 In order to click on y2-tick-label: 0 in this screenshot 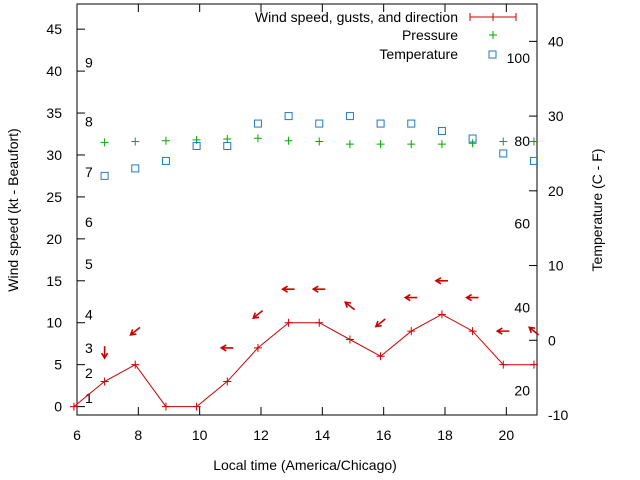, I will do `click(552, 340)`.